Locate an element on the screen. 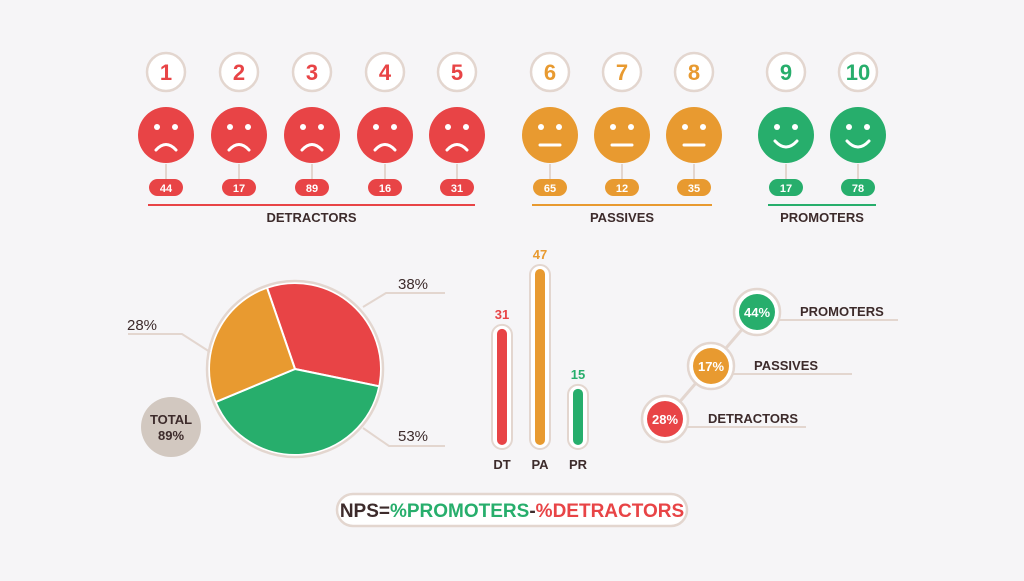  pie-slice-label: 38% is located at coordinates (413, 284).